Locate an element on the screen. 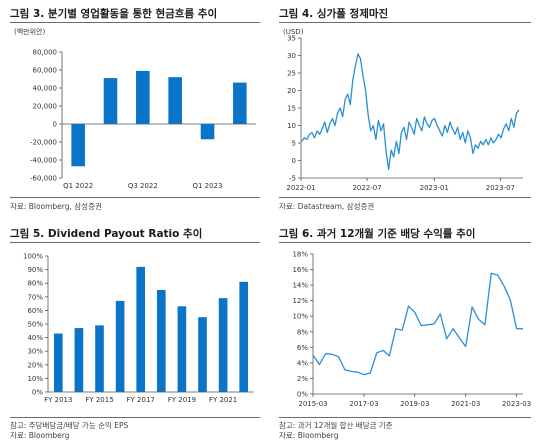  y-tick-label: 80,000 is located at coordinates (45, 53).